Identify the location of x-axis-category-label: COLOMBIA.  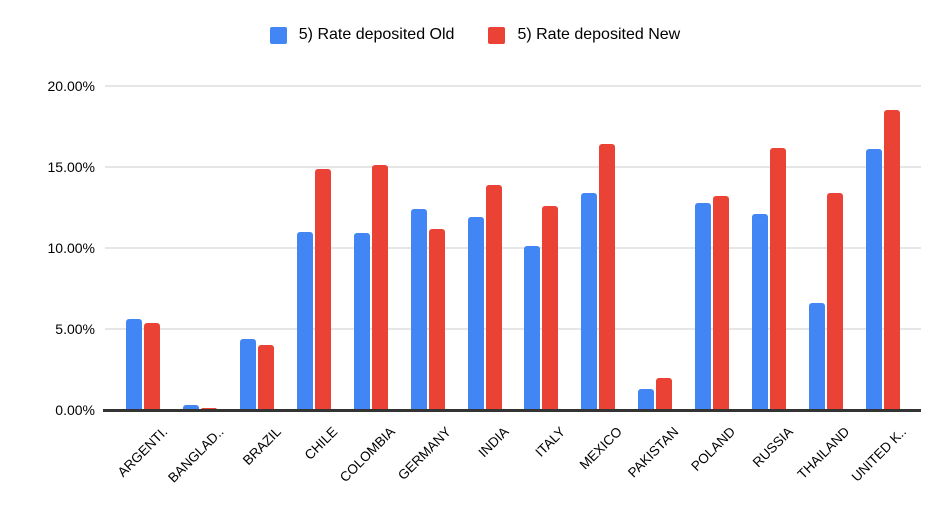
(367, 454).